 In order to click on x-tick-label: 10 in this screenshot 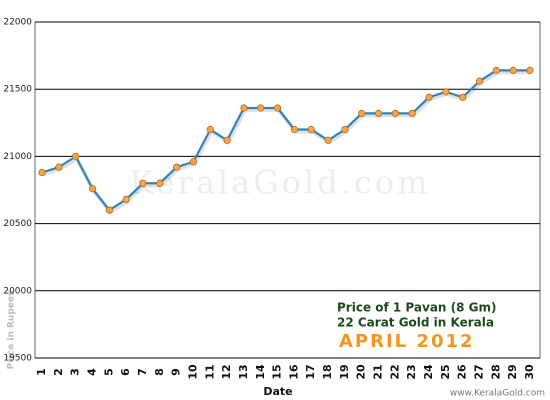, I will do `click(192, 372)`.